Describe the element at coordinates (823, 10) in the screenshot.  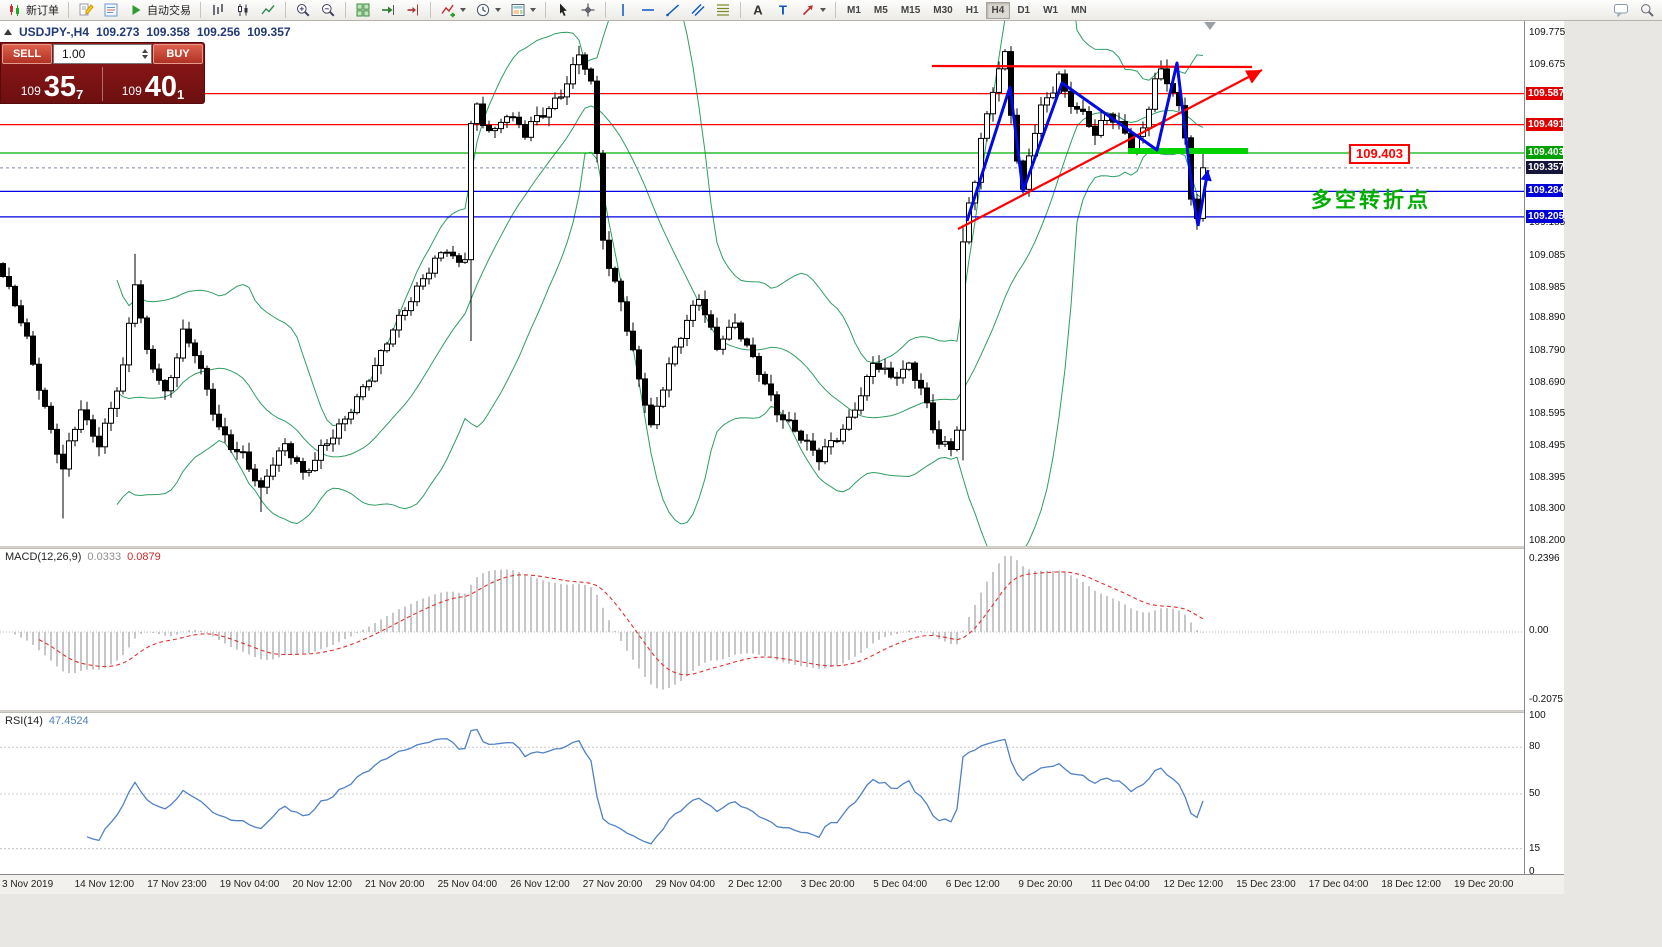
I see `chevron-down-icon` at that location.